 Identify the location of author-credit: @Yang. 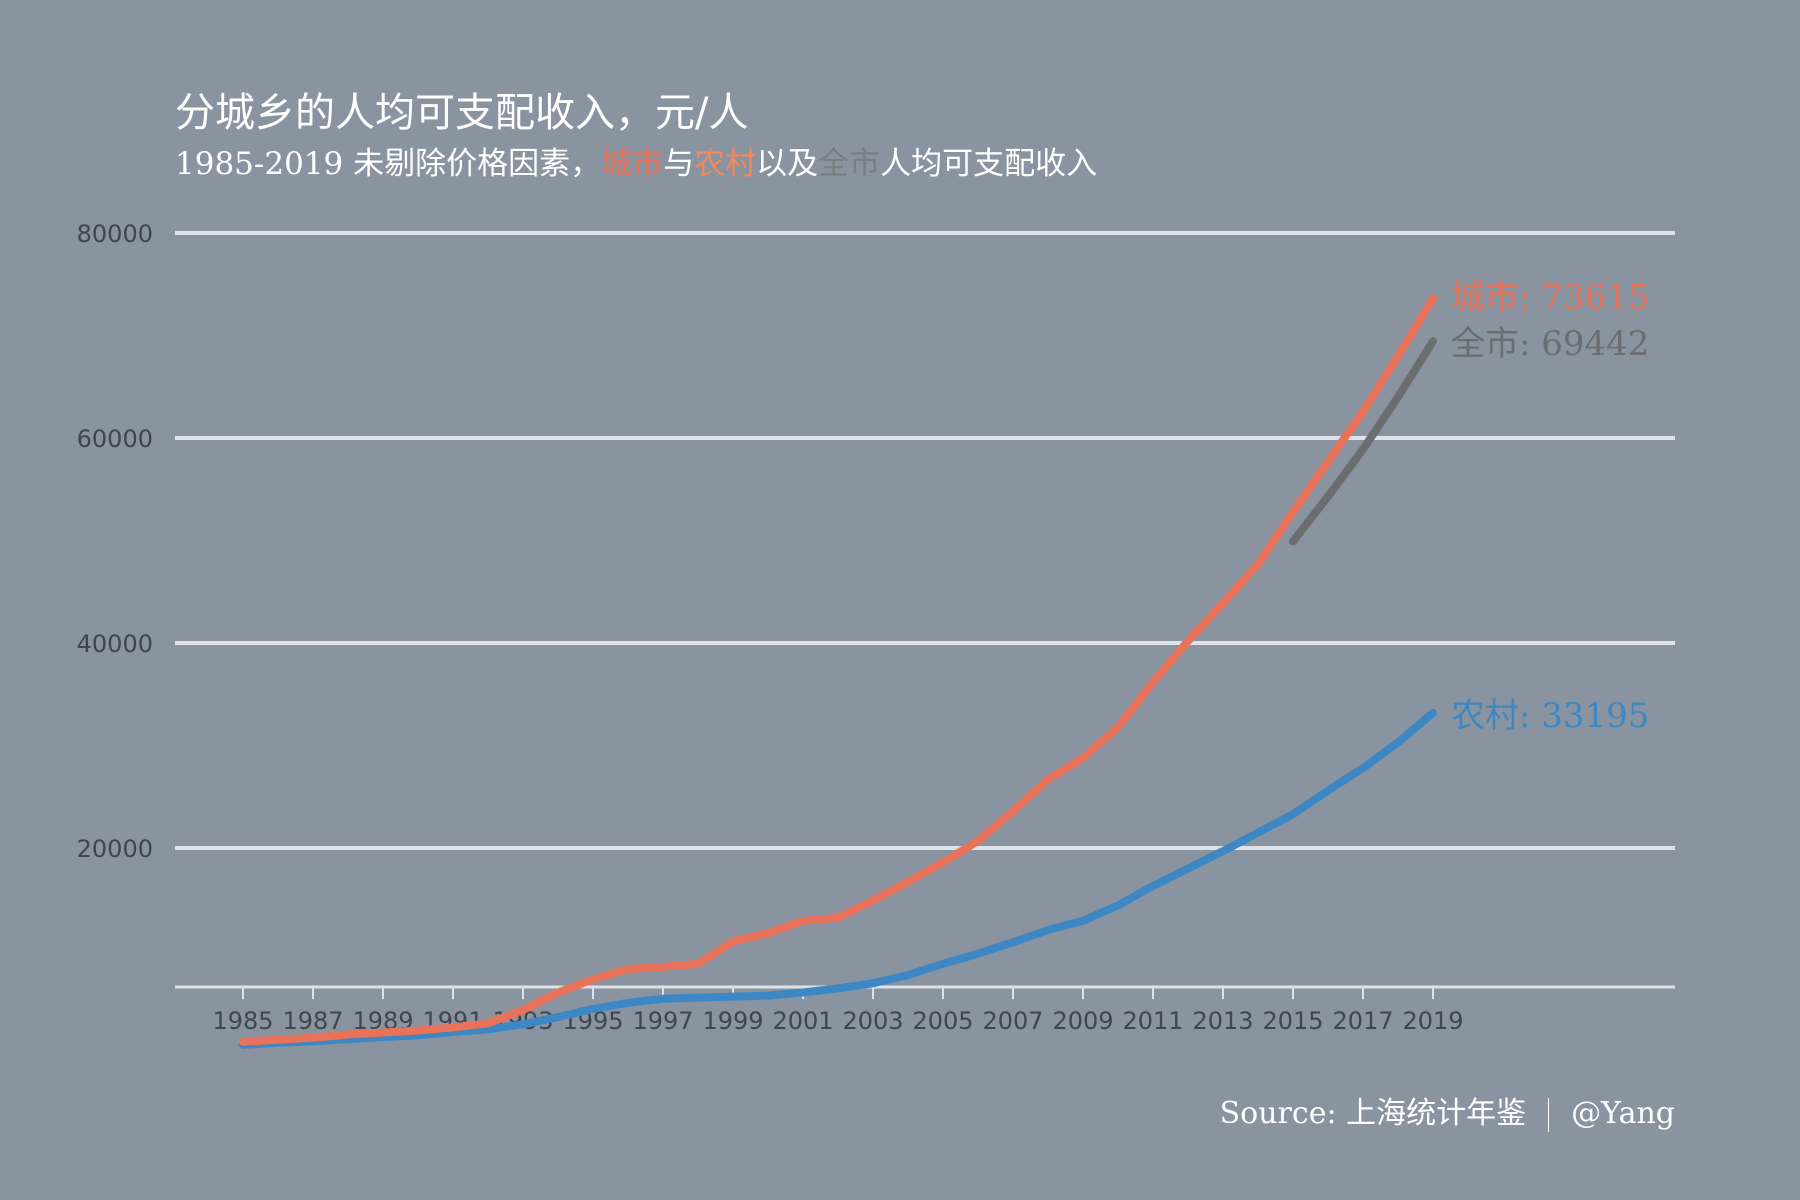
(1623, 1113).